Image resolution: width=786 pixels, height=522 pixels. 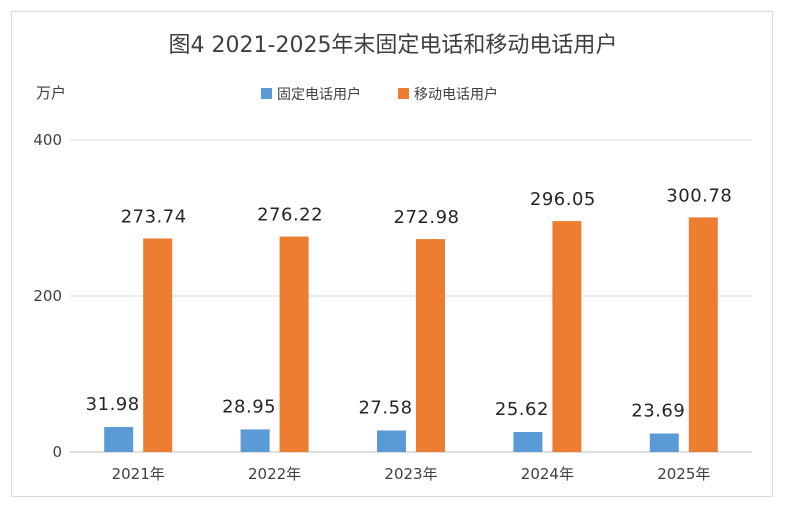 What do you see at coordinates (703, 334) in the screenshot?
I see `bar-mobile-2025年` at bounding box center [703, 334].